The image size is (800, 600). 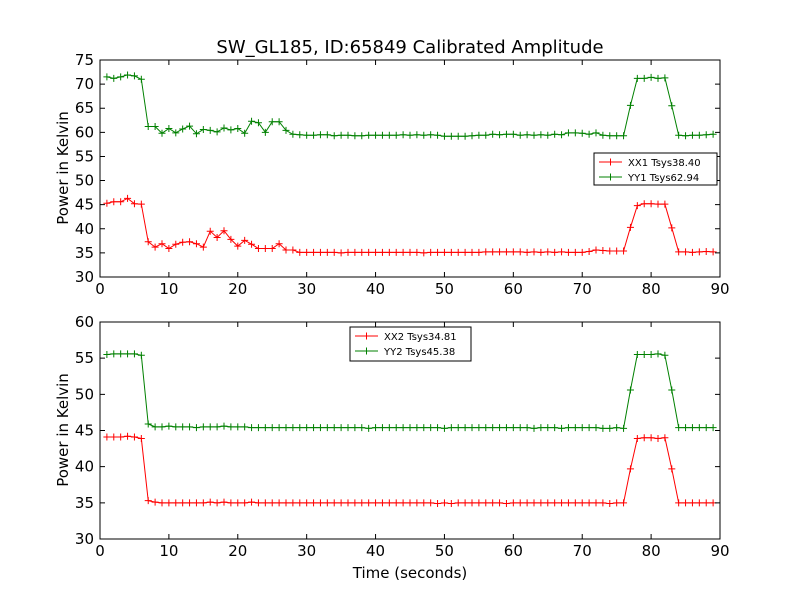 I want to click on top-panel-series-yy1, so click(x=410, y=105).